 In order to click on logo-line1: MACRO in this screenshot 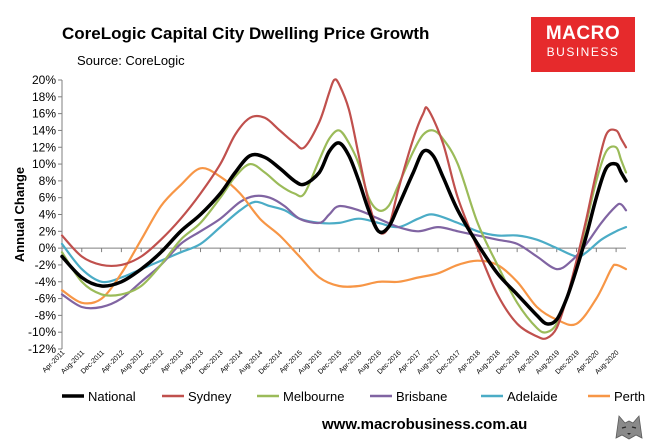, I will do `click(583, 33)`.